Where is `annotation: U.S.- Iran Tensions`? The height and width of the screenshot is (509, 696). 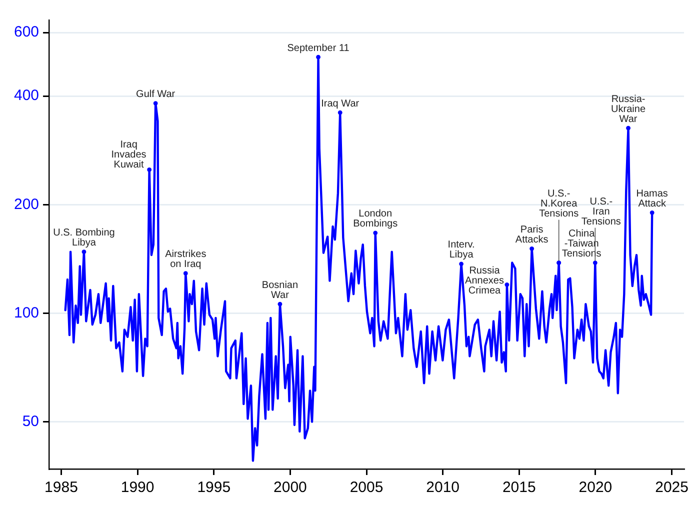 annotation: U.S.- Iran Tensions is located at coordinates (601, 212).